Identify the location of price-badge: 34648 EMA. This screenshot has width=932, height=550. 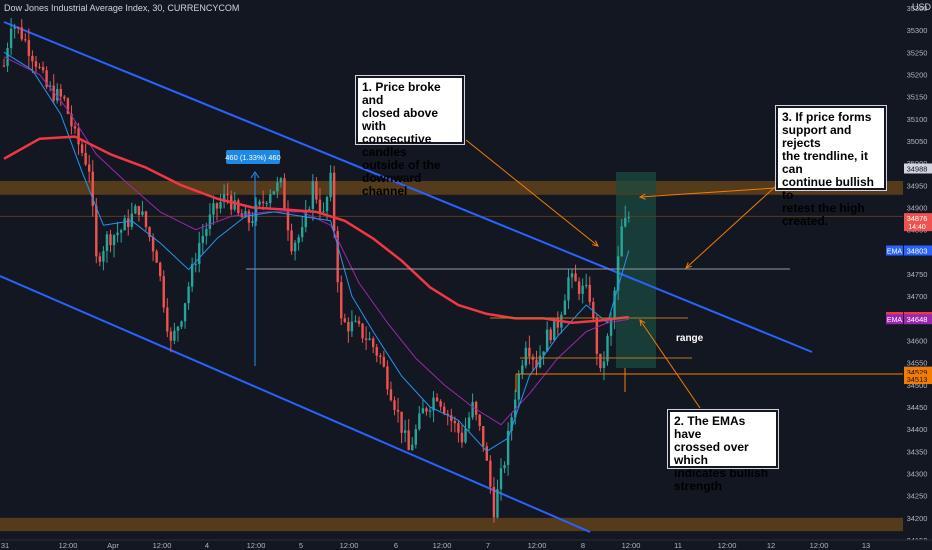
(909, 319).